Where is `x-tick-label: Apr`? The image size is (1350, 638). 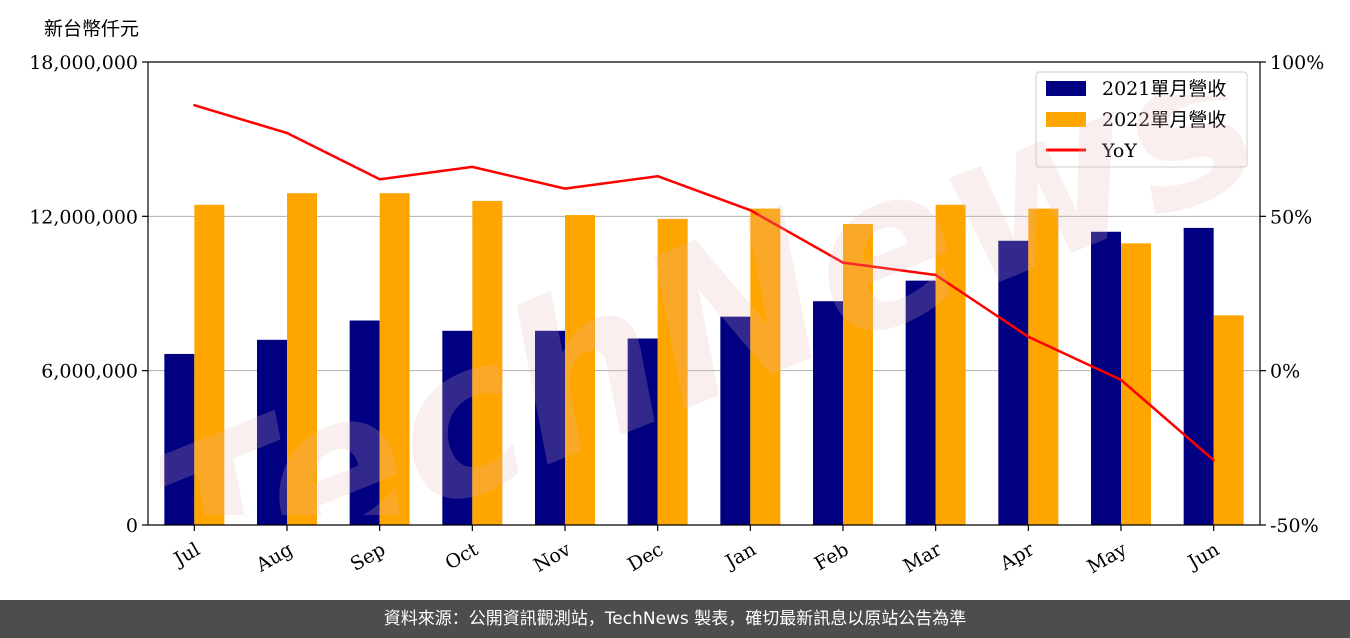
x-tick-label: Apr is located at coordinates (1017, 556).